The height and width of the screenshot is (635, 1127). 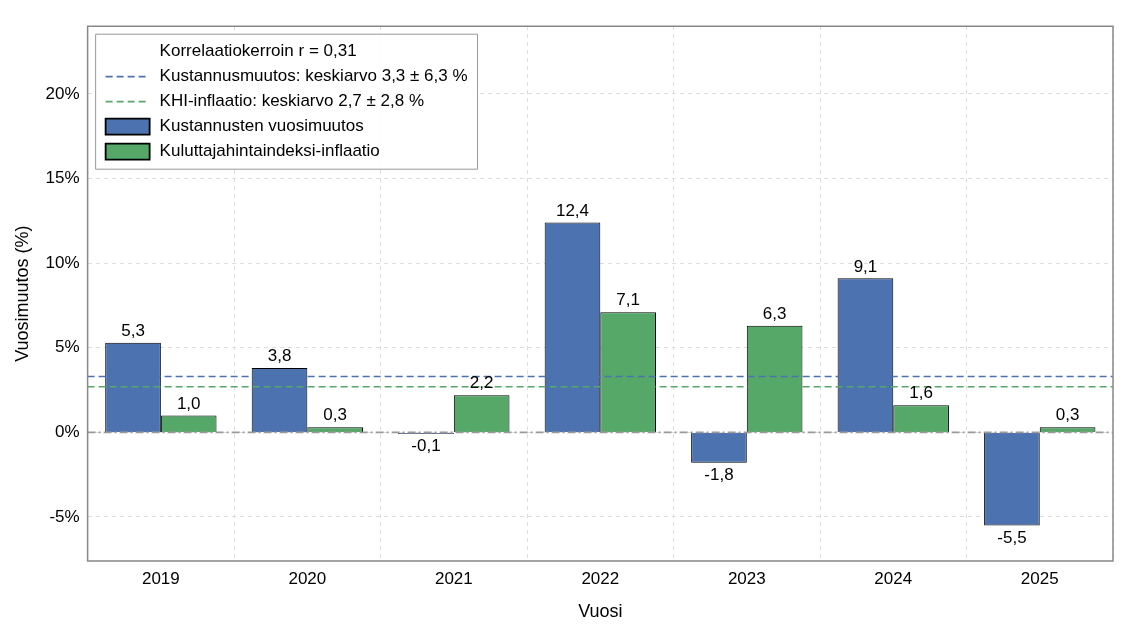 What do you see at coordinates (774, 313) in the screenshot?
I see `data-label: 6,3` at bounding box center [774, 313].